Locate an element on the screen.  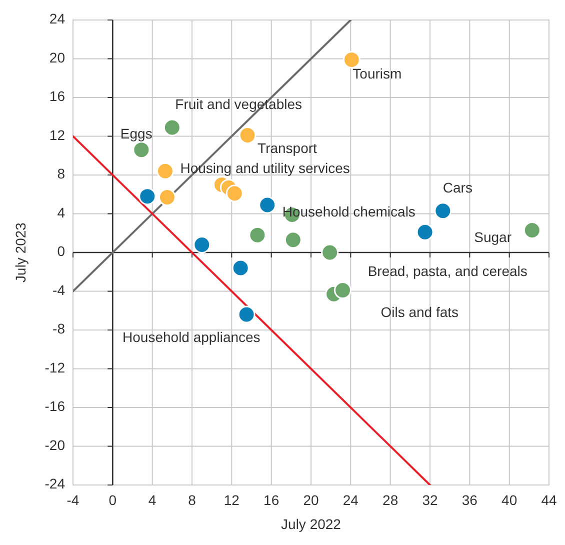
y-tick-label: -4 is located at coordinates (59, 290).